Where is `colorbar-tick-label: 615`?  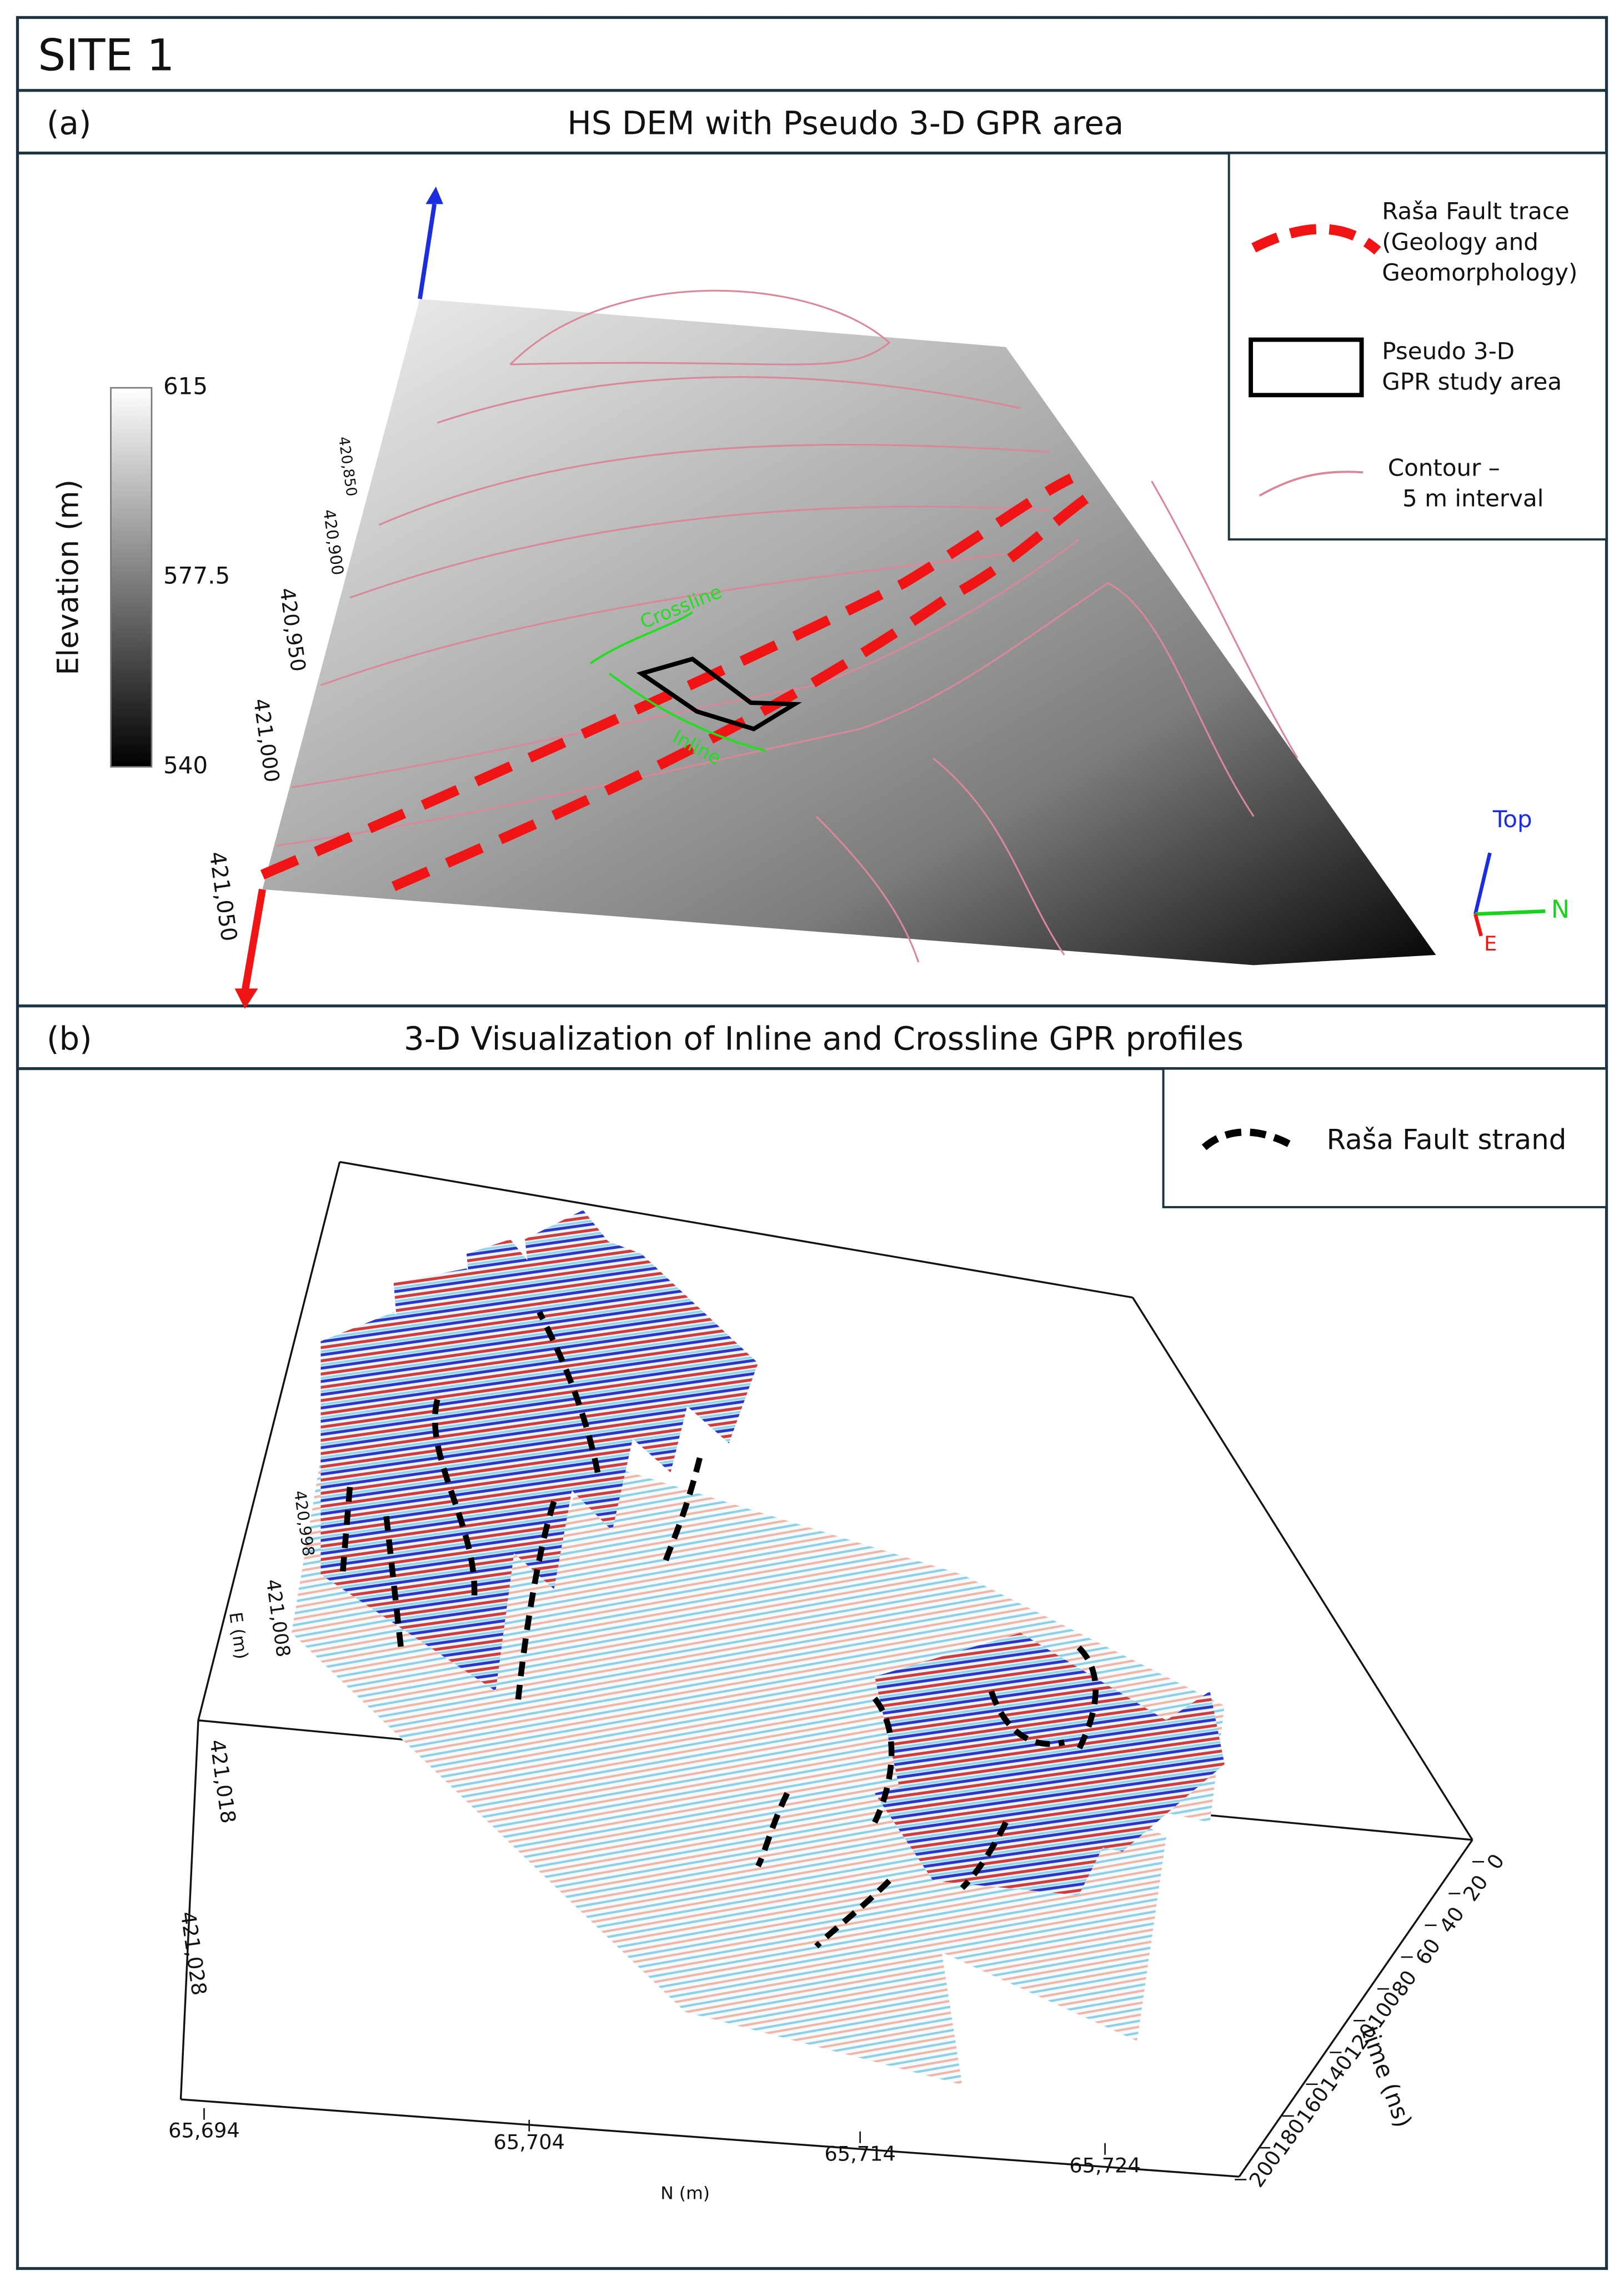 colorbar-tick-label: 615 is located at coordinates (185, 386).